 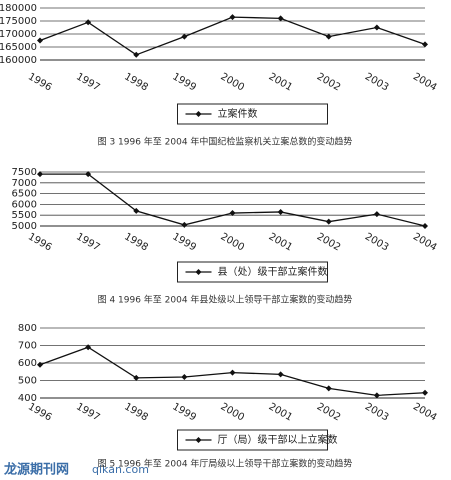 What do you see at coordinates (27, 328) in the screenshot?
I see `y-tick-label: 800` at bounding box center [27, 328].